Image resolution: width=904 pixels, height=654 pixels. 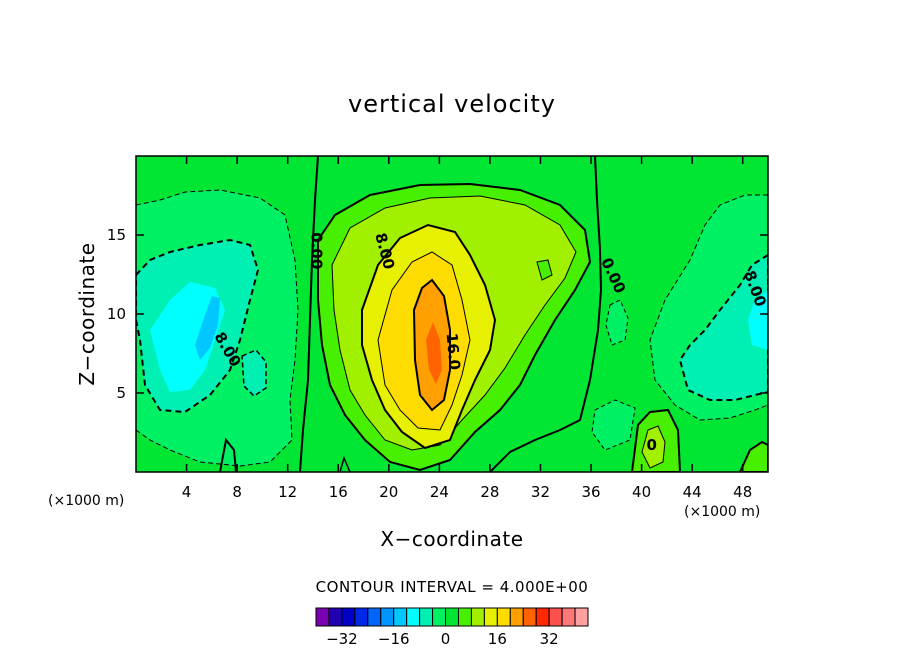 What do you see at coordinates (753, 456) in the screenshot?
I see `positive-pocket-corner` at bounding box center [753, 456].